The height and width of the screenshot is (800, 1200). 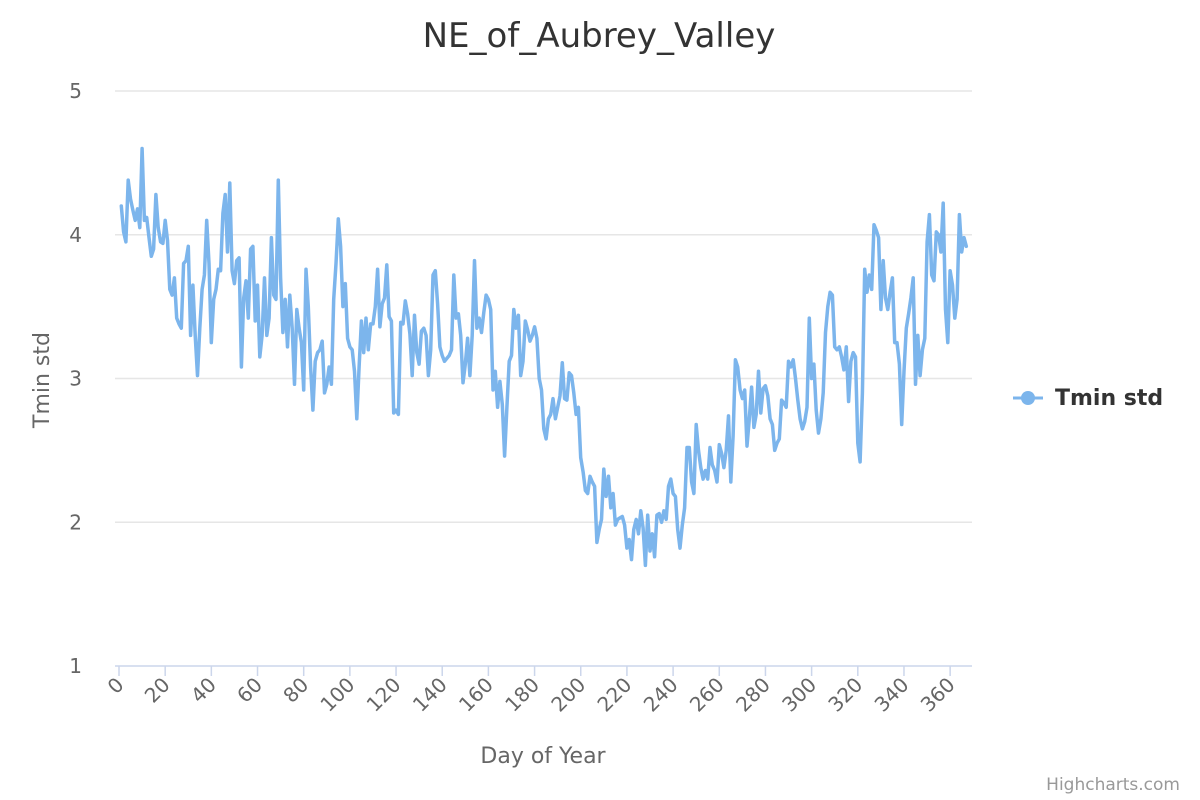 I want to click on x-tick-label: 240, so click(x=661, y=695).